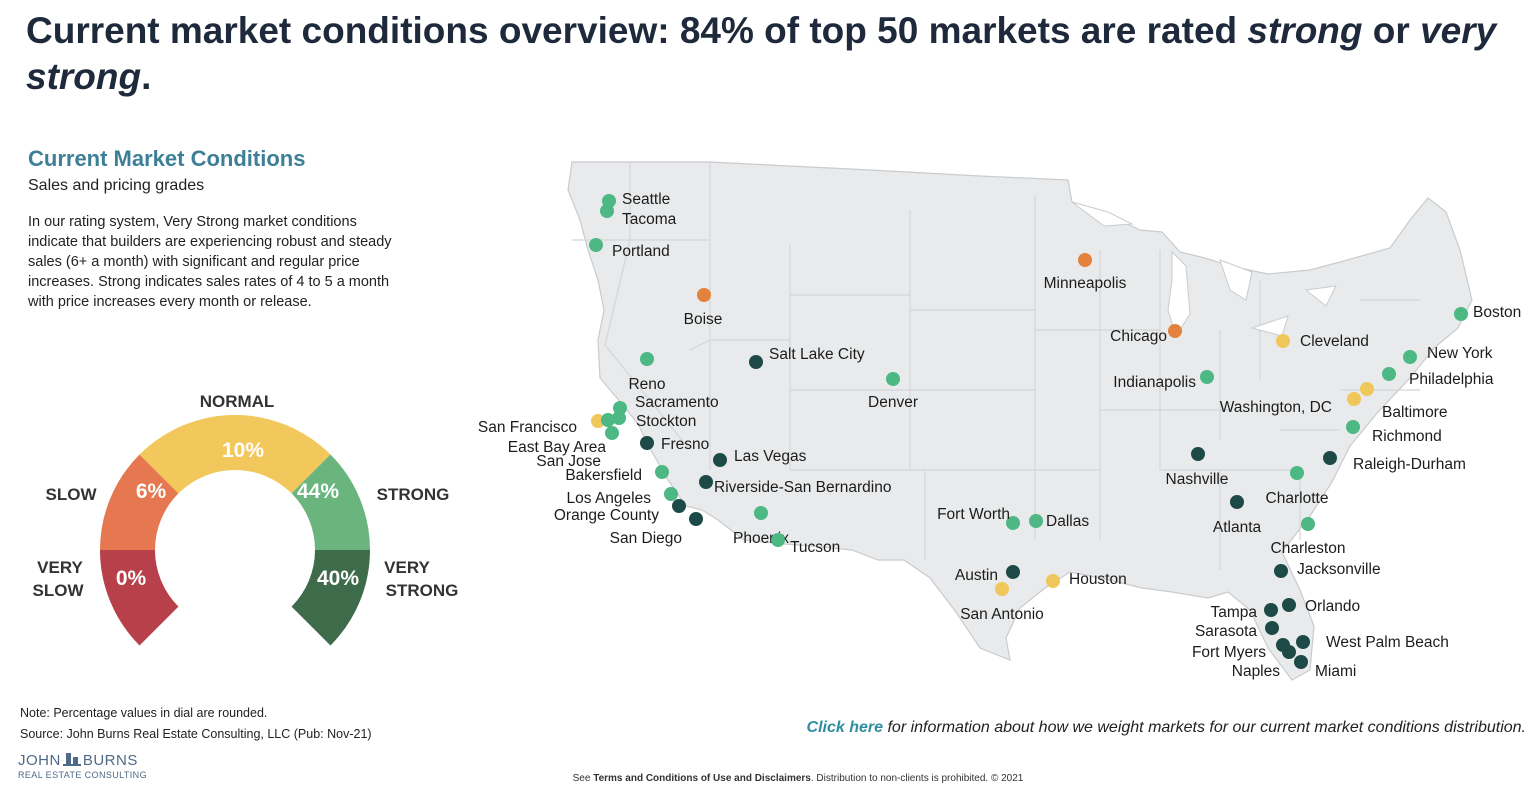  Describe the element at coordinates (407, 567) in the screenshot. I see `dial-label-very-strong-1: VERY` at that location.